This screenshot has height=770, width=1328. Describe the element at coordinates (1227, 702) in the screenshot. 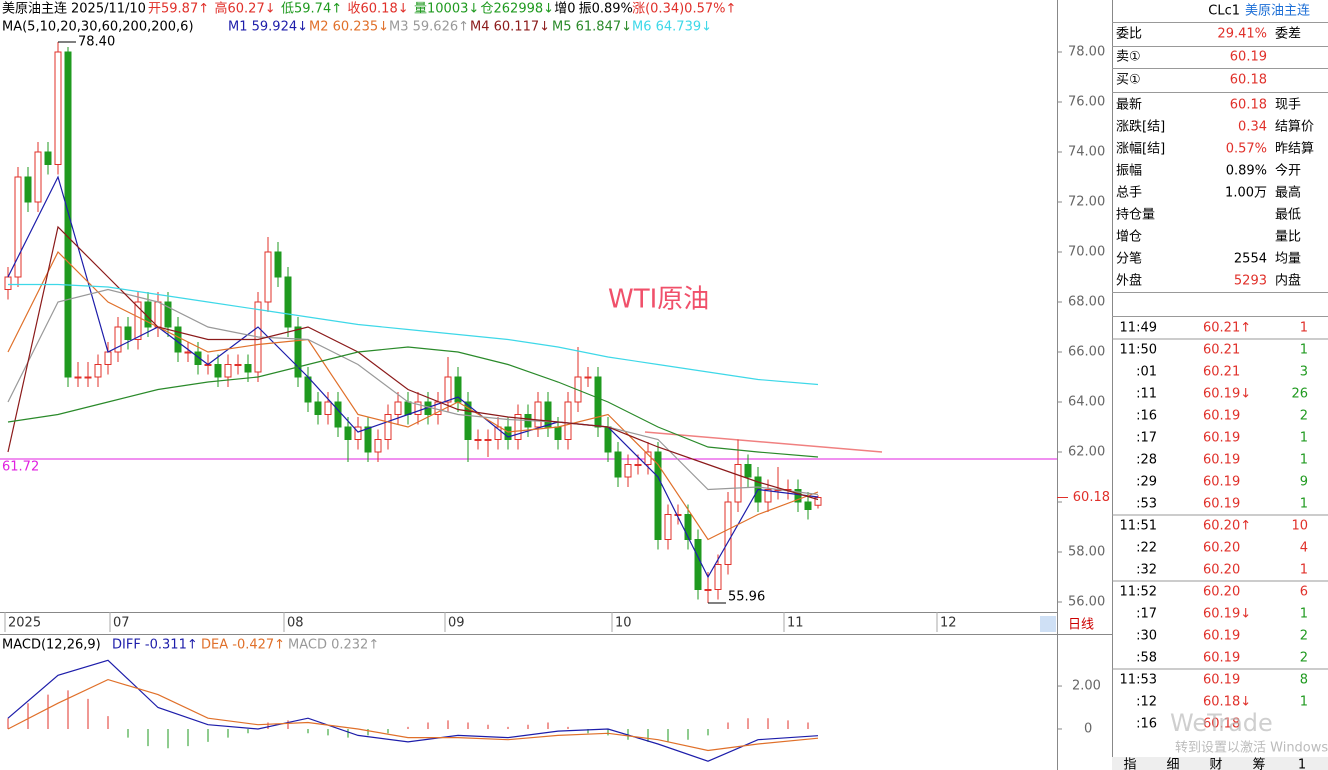

I see `tick-price: 60.18↓` at that location.